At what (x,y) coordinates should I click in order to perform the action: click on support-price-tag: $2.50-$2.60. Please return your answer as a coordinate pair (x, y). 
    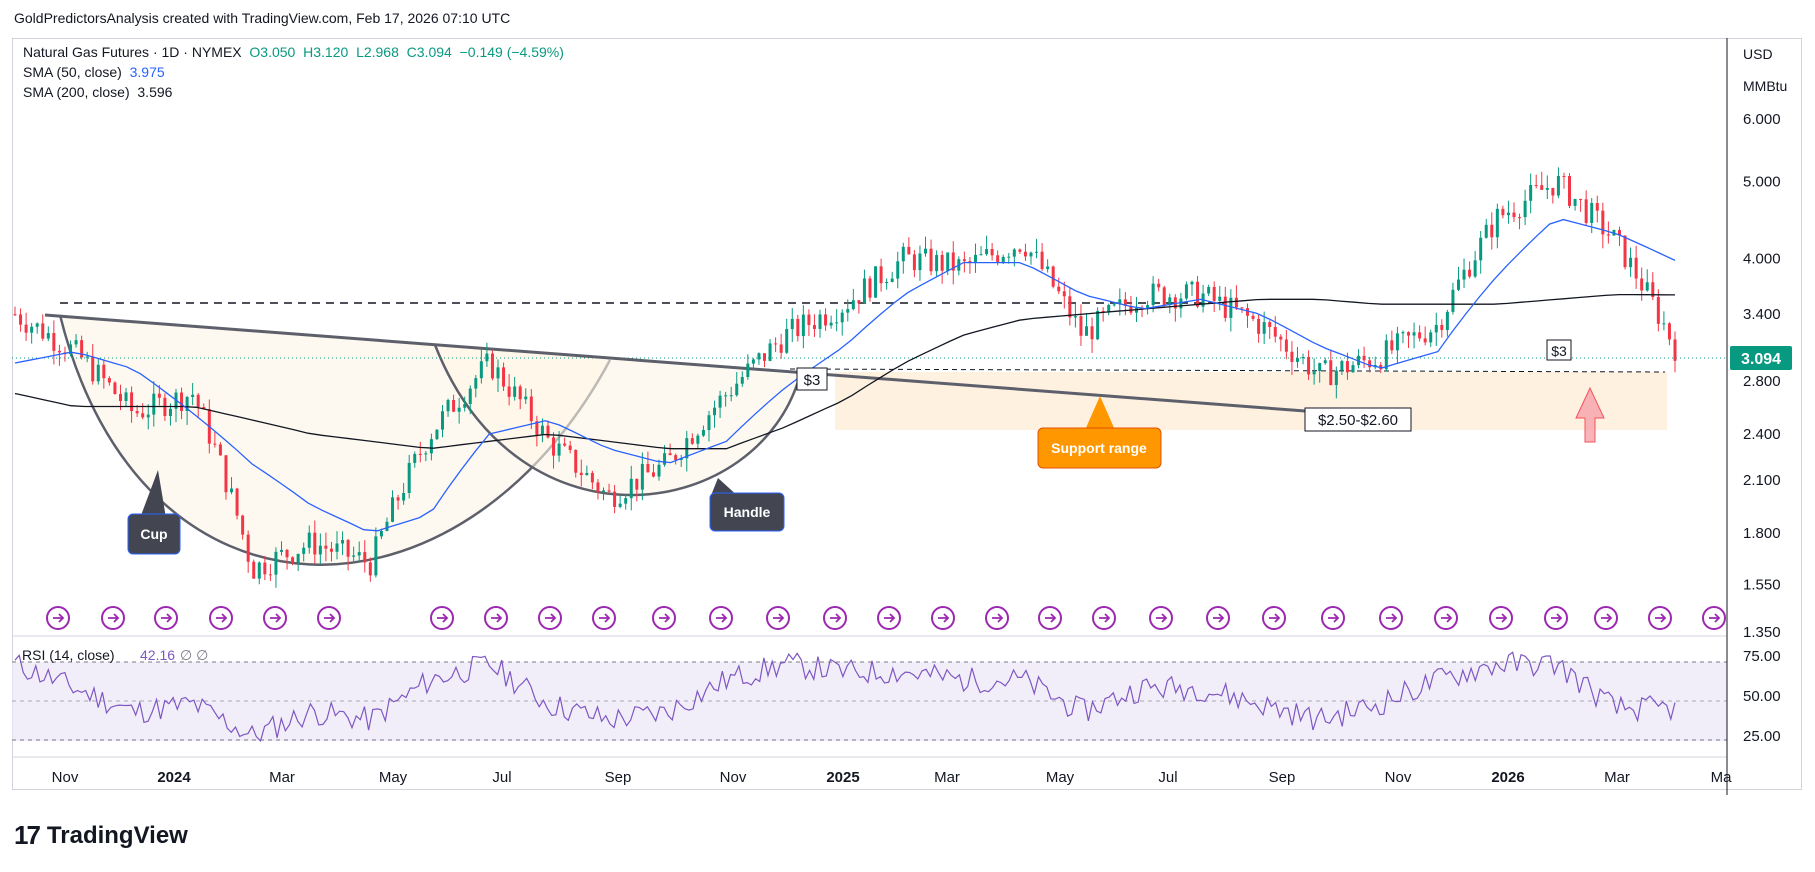
    Looking at the image, I should click on (1358, 419).